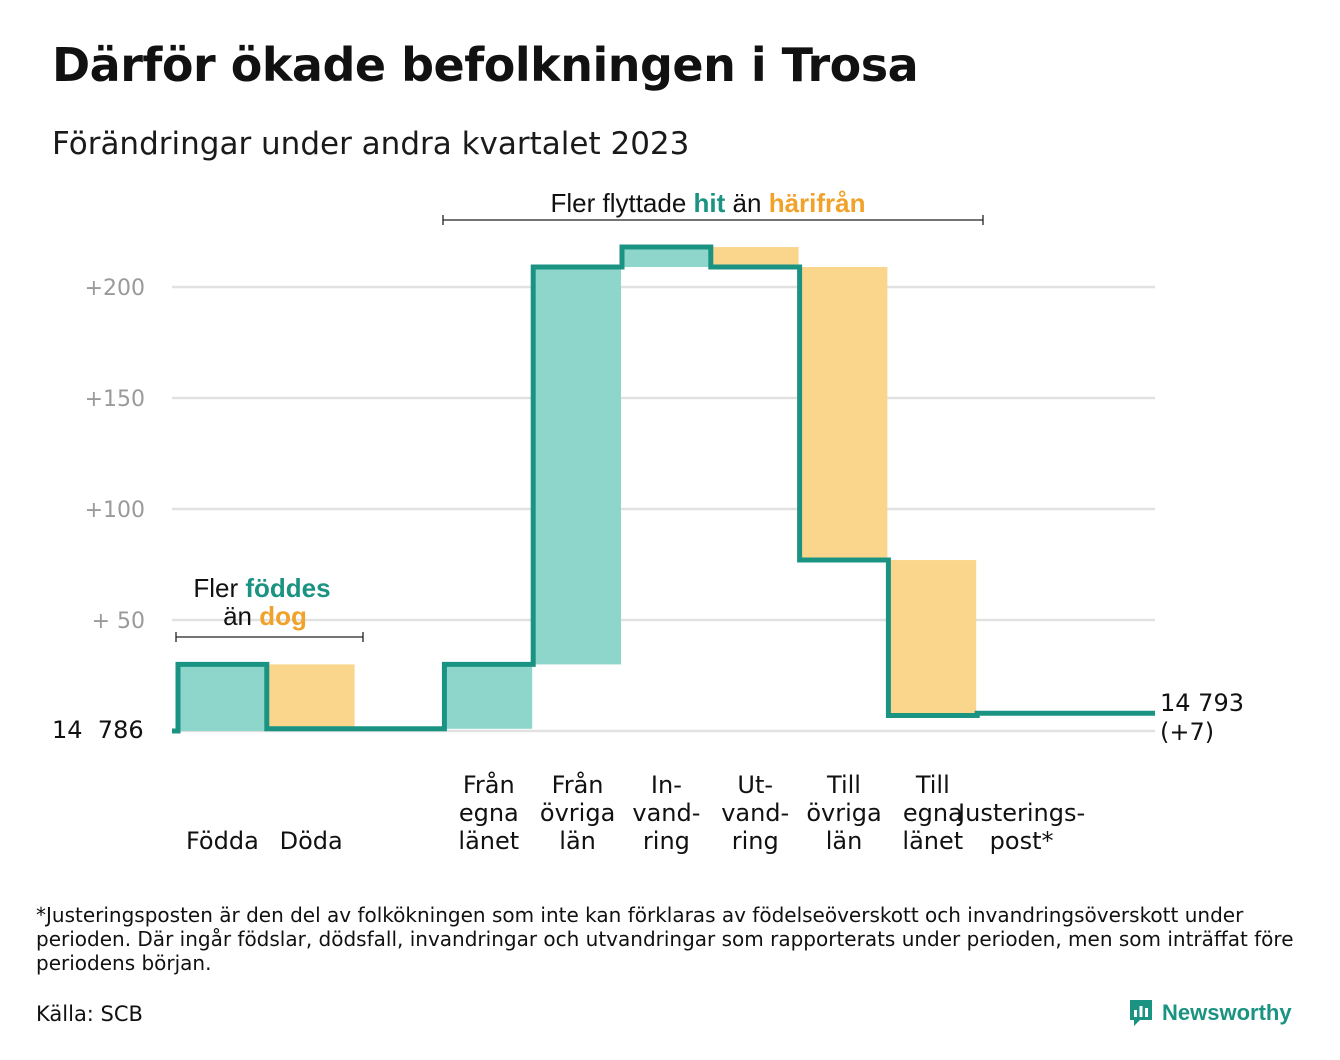 This screenshot has height=1060, width=1340. I want to click on y-tick-label: + 50, so click(118, 621).